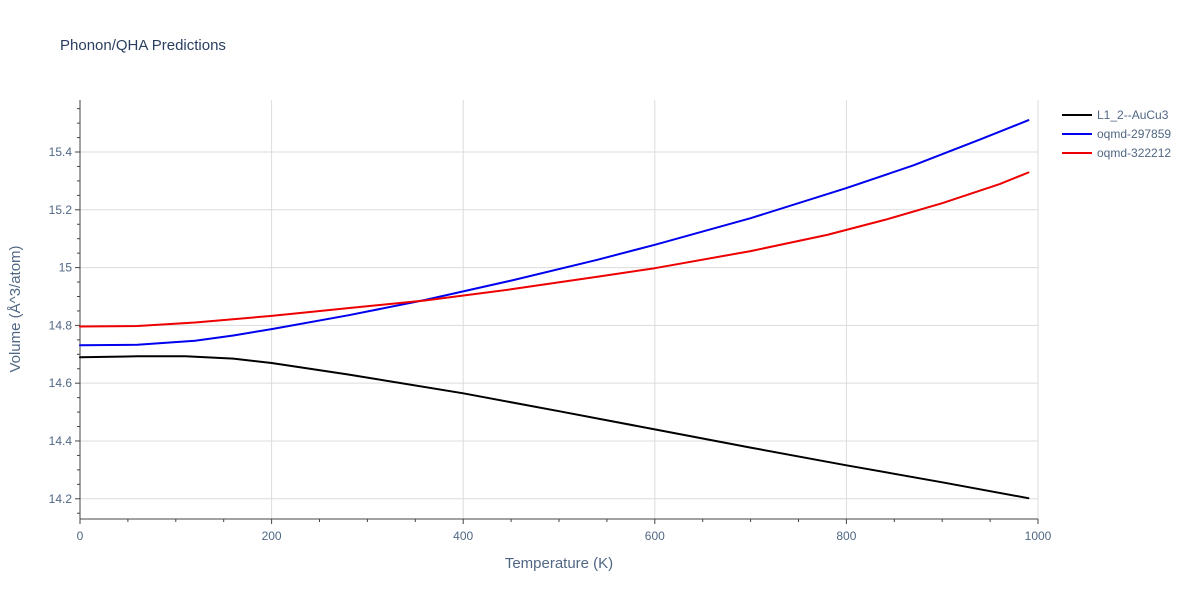 The image size is (1200, 600). What do you see at coordinates (61, 152) in the screenshot?
I see `y-tick-label: 15.4` at bounding box center [61, 152].